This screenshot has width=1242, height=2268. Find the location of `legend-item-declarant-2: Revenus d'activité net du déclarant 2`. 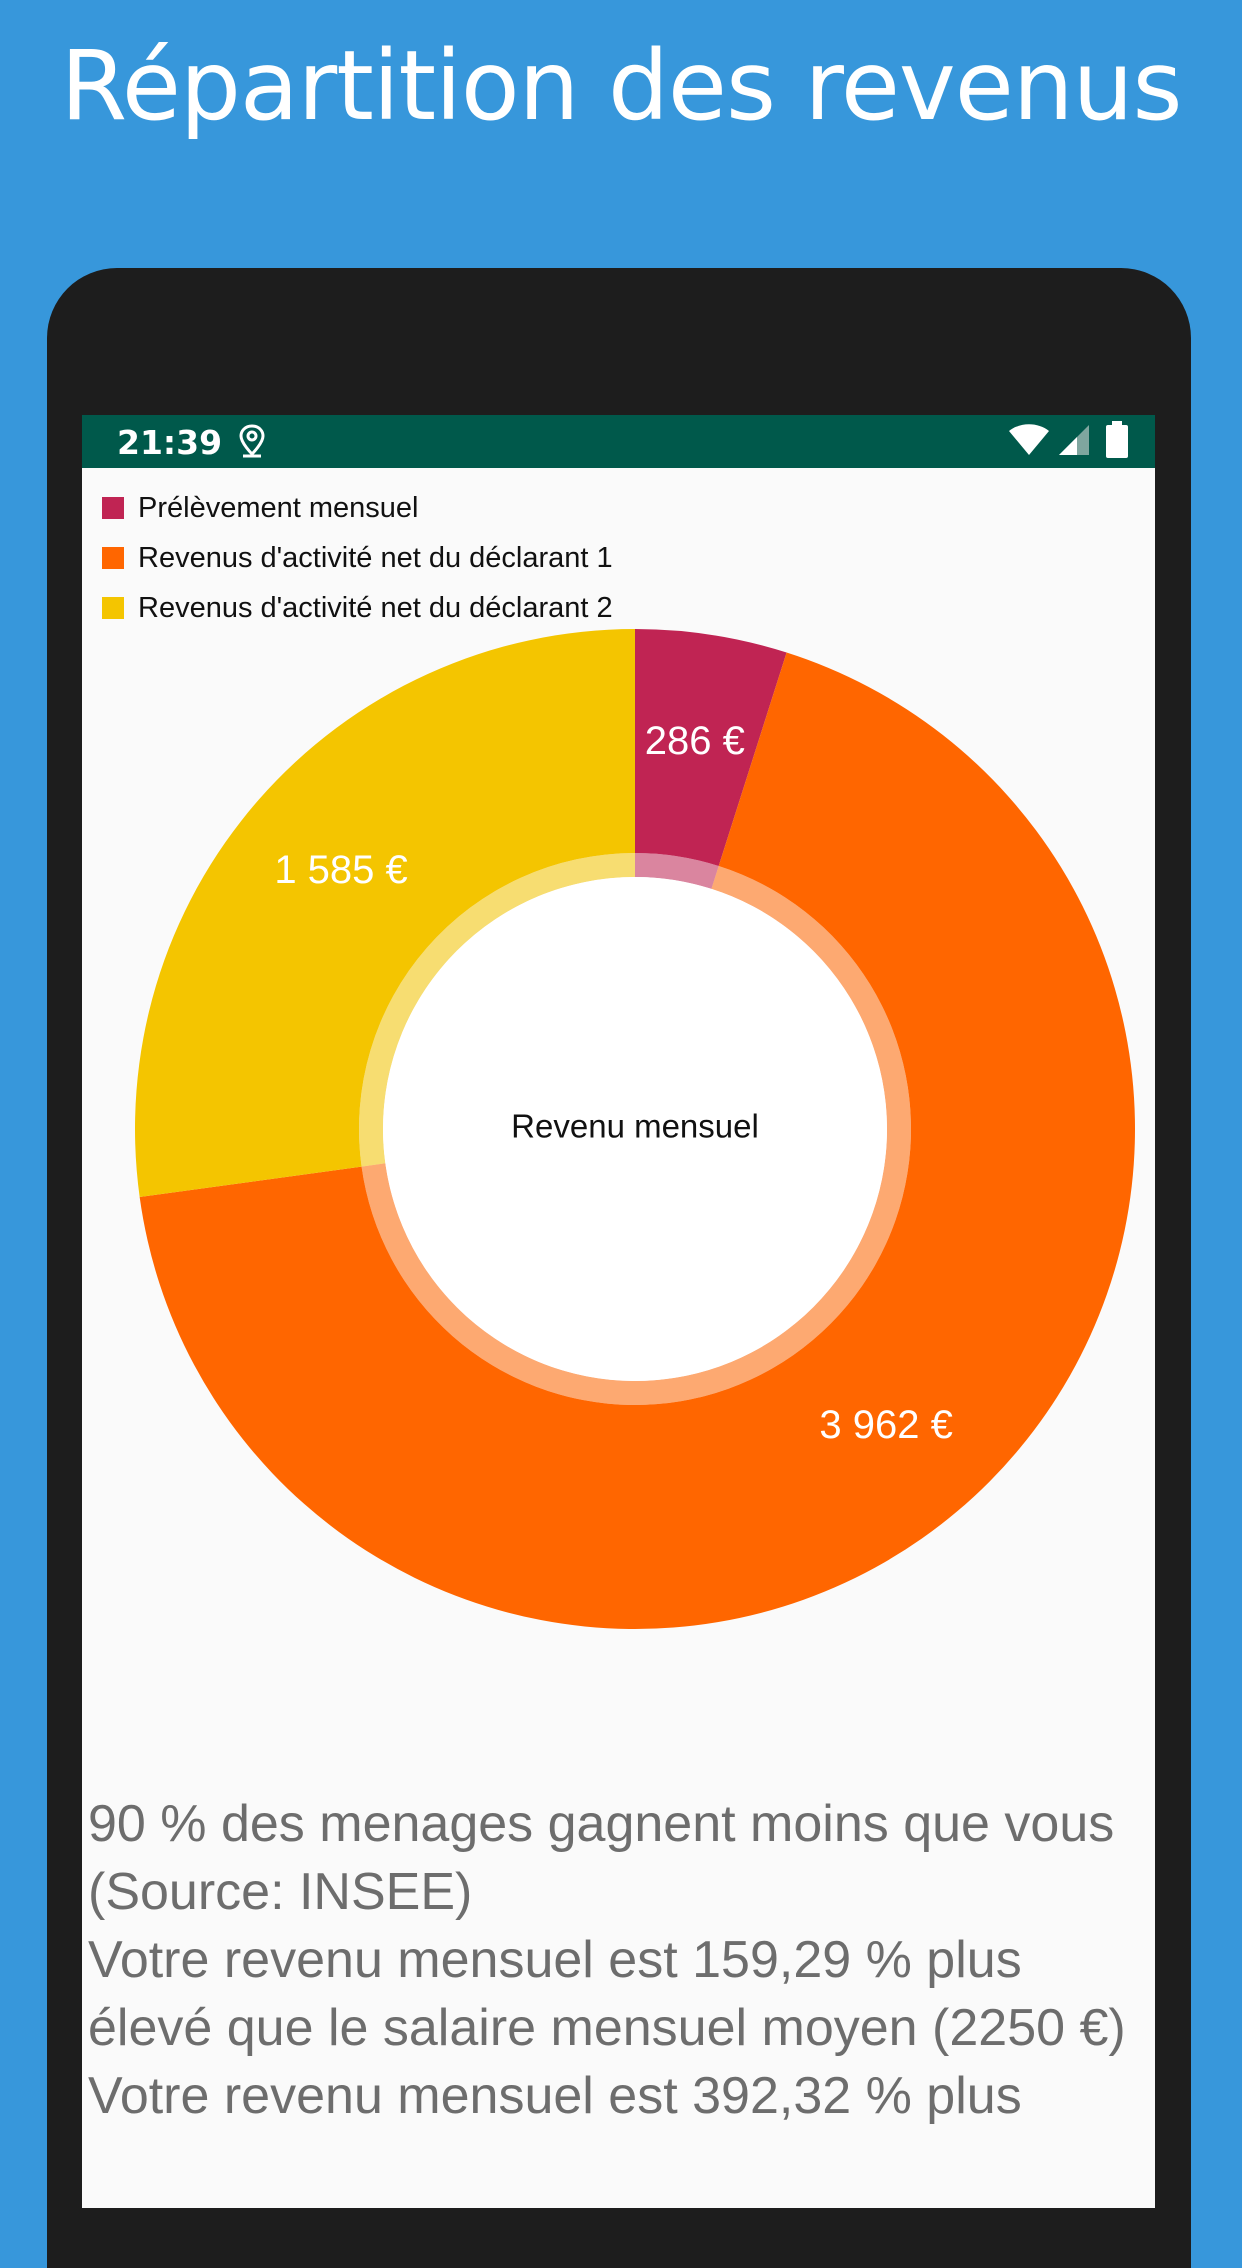

legend-item-declarant-2: Revenus d'activité net du déclarant 2 is located at coordinates (357, 608).